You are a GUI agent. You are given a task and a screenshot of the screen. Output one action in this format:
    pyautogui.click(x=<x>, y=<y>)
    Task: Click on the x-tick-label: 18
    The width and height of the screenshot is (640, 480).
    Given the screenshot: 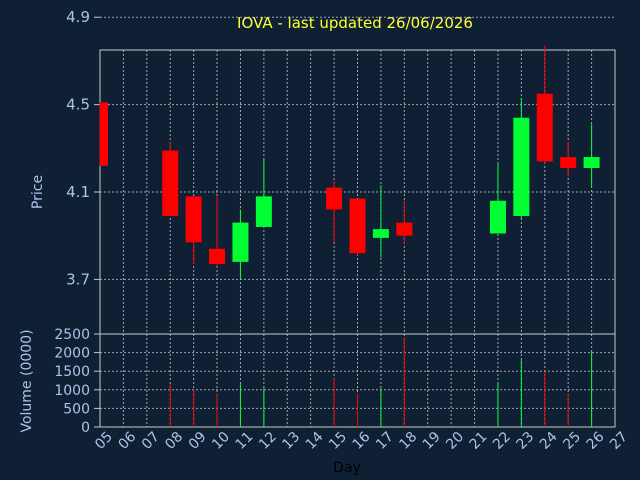 What is the action you would take?
    pyautogui.click(x=408, y=441)
    